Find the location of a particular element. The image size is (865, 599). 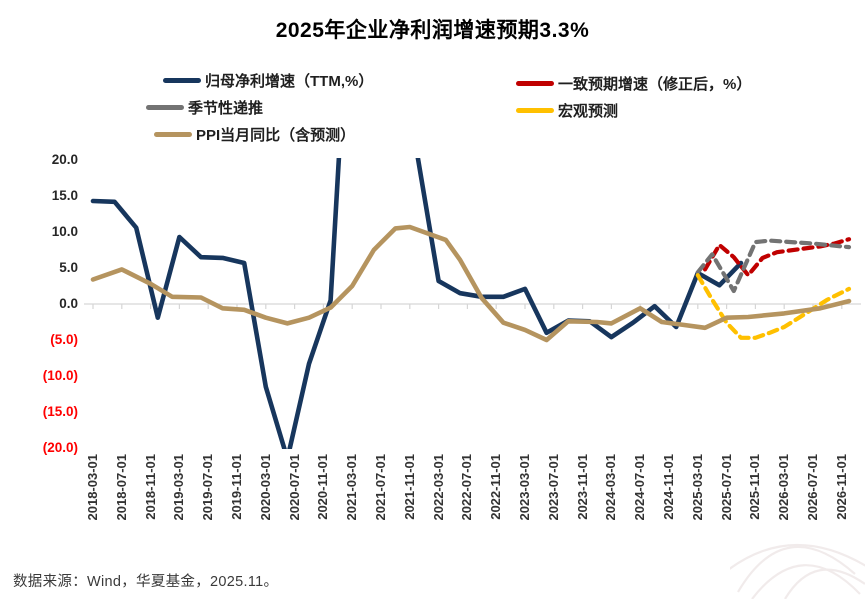

y-axis-tick-label: 15.0 is located at coordinates (64, 195).